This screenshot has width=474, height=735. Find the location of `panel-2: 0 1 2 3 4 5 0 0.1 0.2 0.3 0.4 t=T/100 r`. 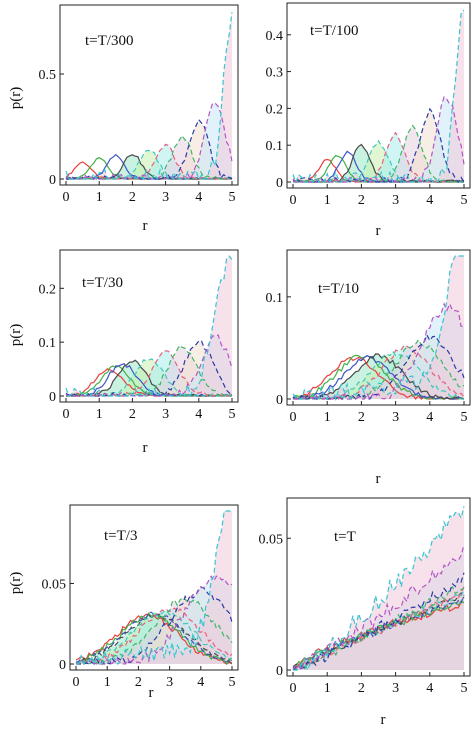

panel-2: 0 1 2 3 4 5 0 0.1 0.2 0.3 0.4 t=T/100 r is located at coordinates (368, 120).